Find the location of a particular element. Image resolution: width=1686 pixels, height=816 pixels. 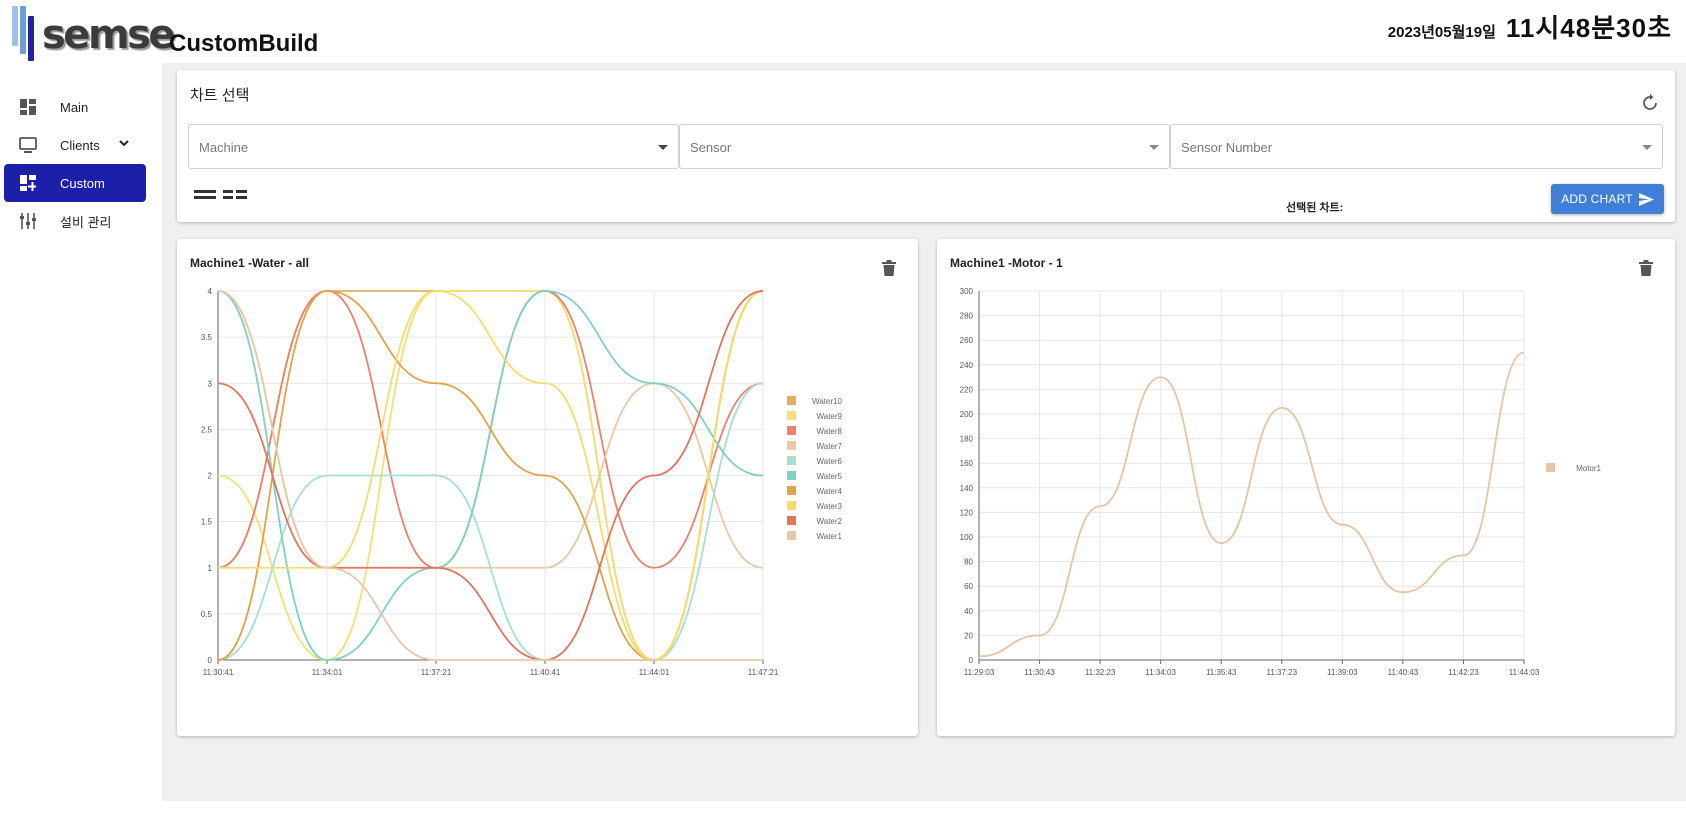

x-tick-label: 11:47:21 is located at coordinates (763, 672).